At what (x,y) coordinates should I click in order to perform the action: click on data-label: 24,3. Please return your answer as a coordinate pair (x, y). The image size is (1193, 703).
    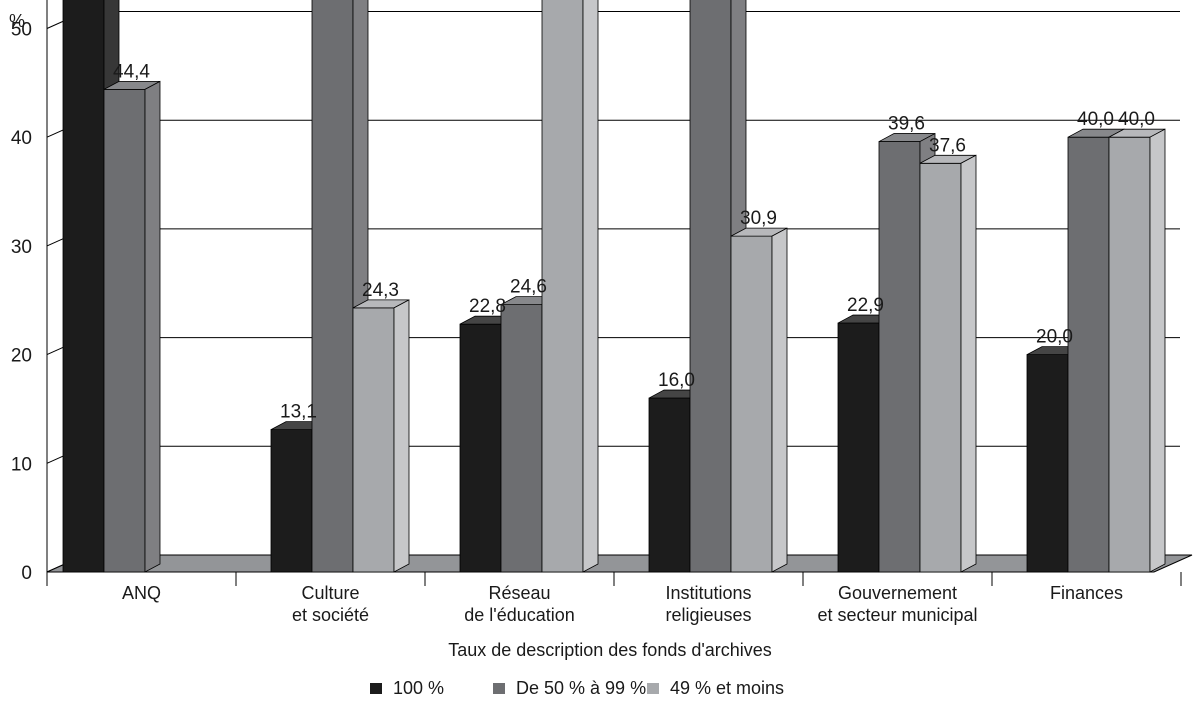
    Looking at the image, I should click on (380, 290).